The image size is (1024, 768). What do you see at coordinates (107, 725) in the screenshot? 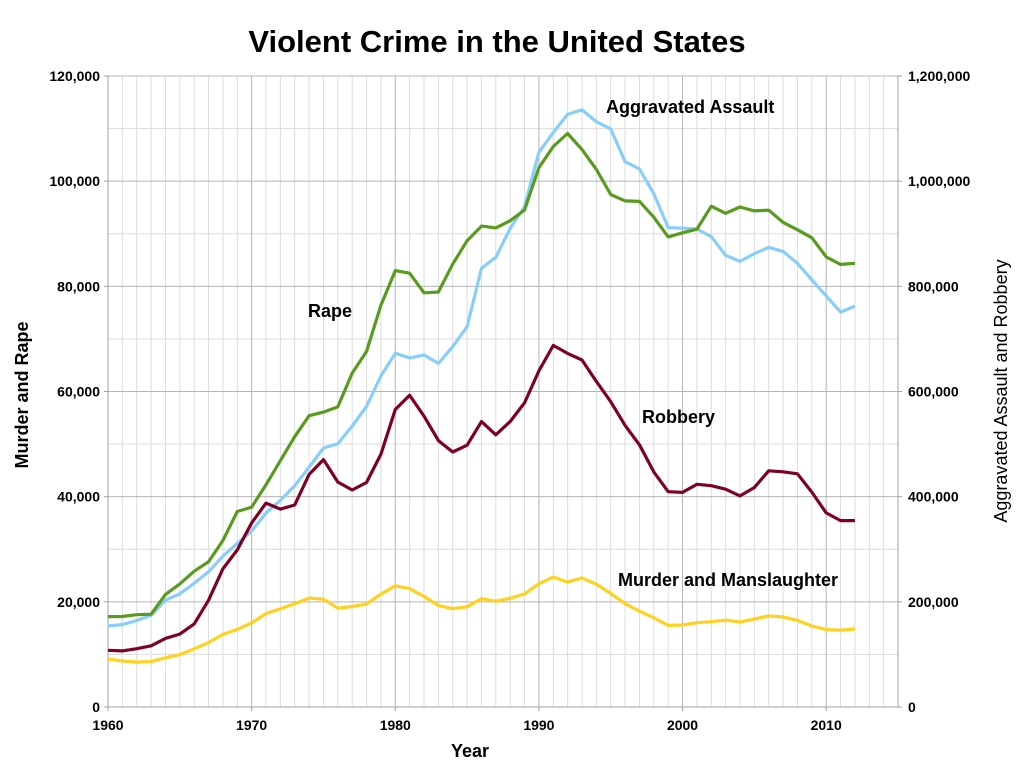
I see `x-tick-label: 1960` at bounding box center [107, 725].